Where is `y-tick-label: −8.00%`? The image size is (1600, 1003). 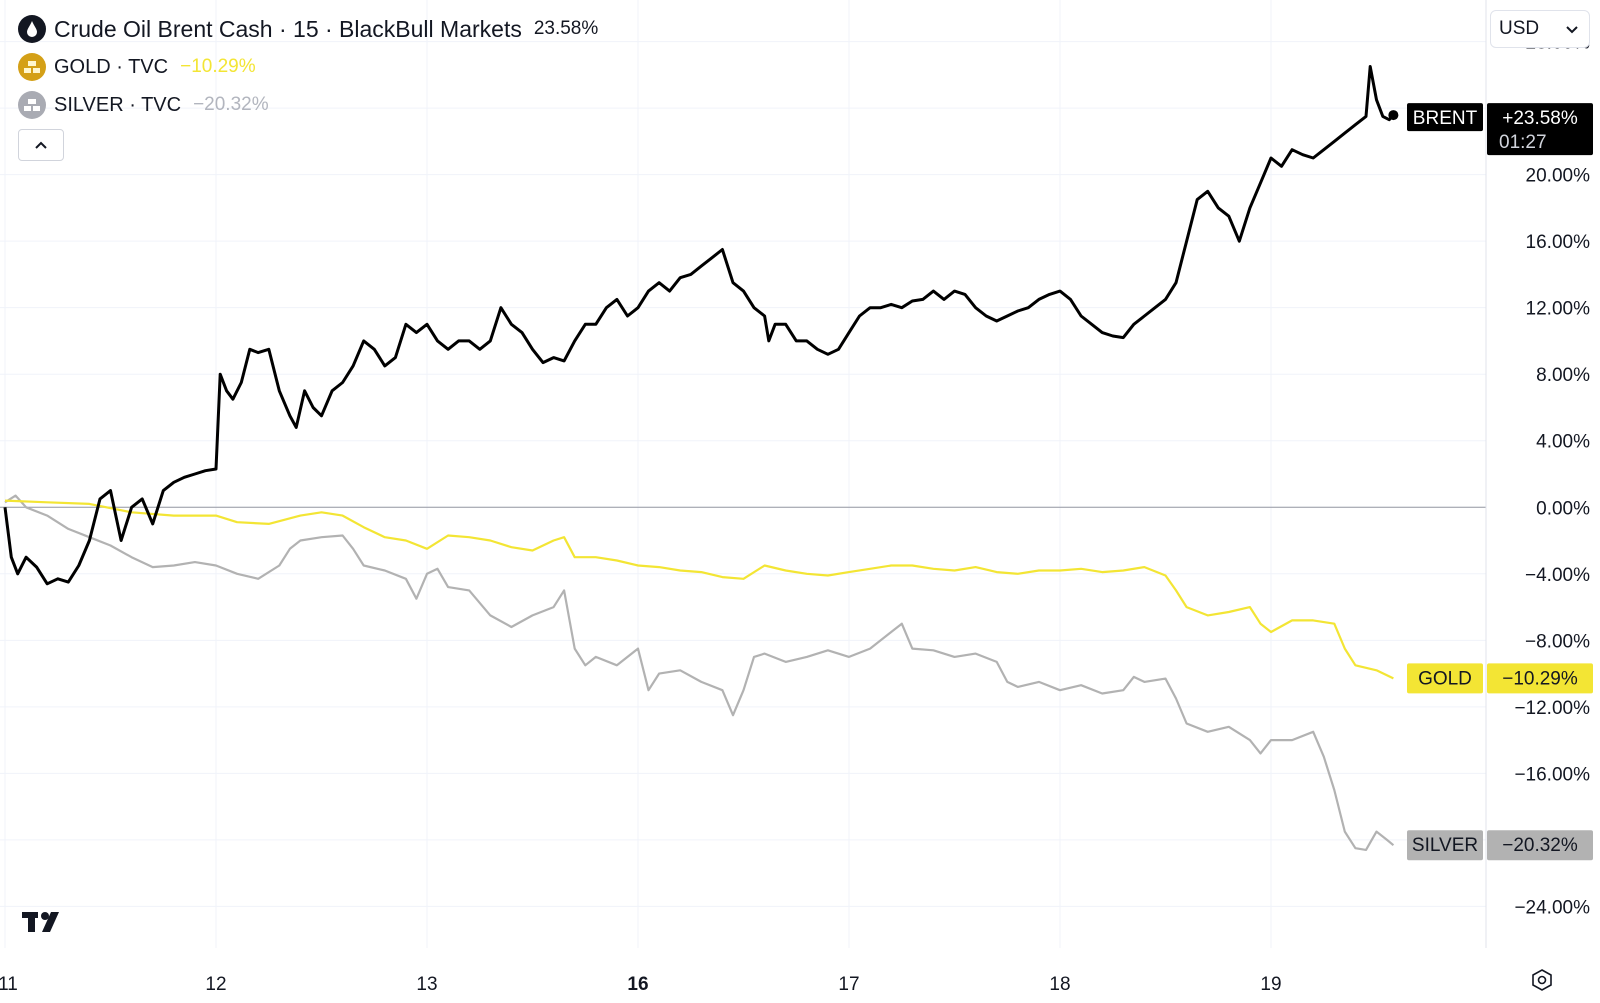
y-tick-label: −8.00% is located at coordinates (1557, 641).